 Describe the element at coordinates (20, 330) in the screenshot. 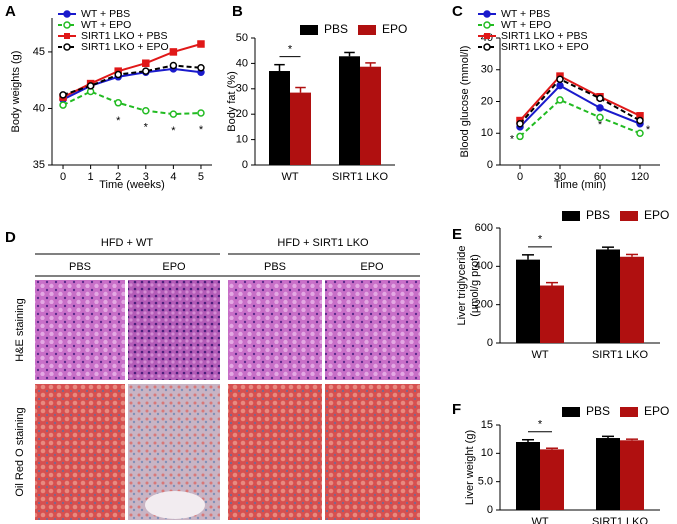

I see `row-label: H&E staining` at that location.